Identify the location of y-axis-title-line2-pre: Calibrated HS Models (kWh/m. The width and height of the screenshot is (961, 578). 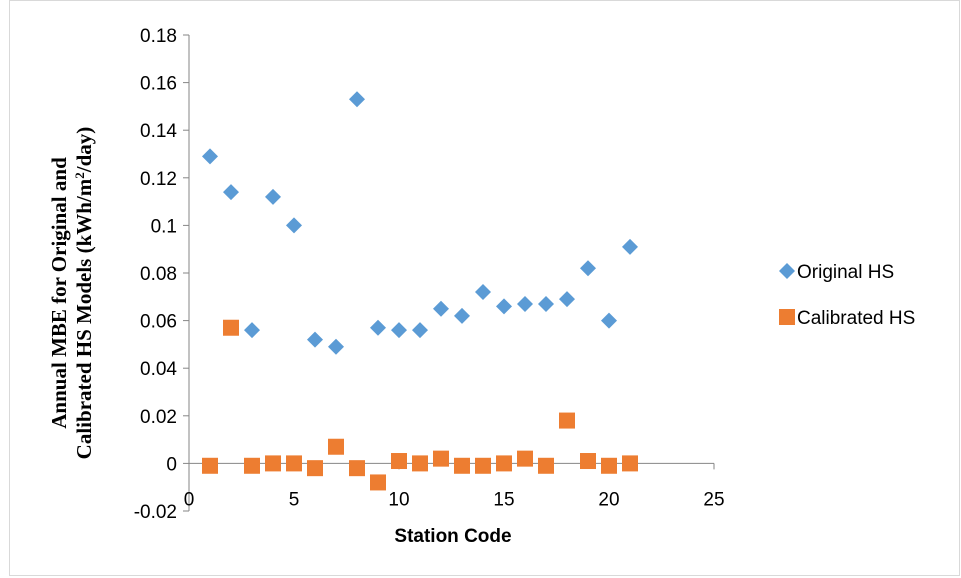
(84, 318).